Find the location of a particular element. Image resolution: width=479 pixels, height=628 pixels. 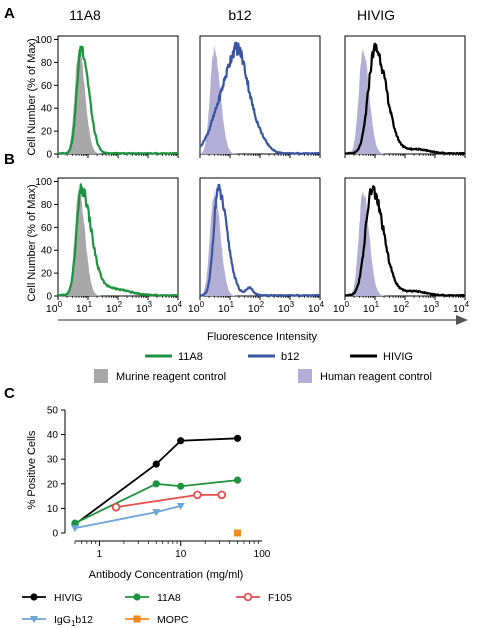

c-ytick-label-30: 30 is located at coordinates (53, 460).